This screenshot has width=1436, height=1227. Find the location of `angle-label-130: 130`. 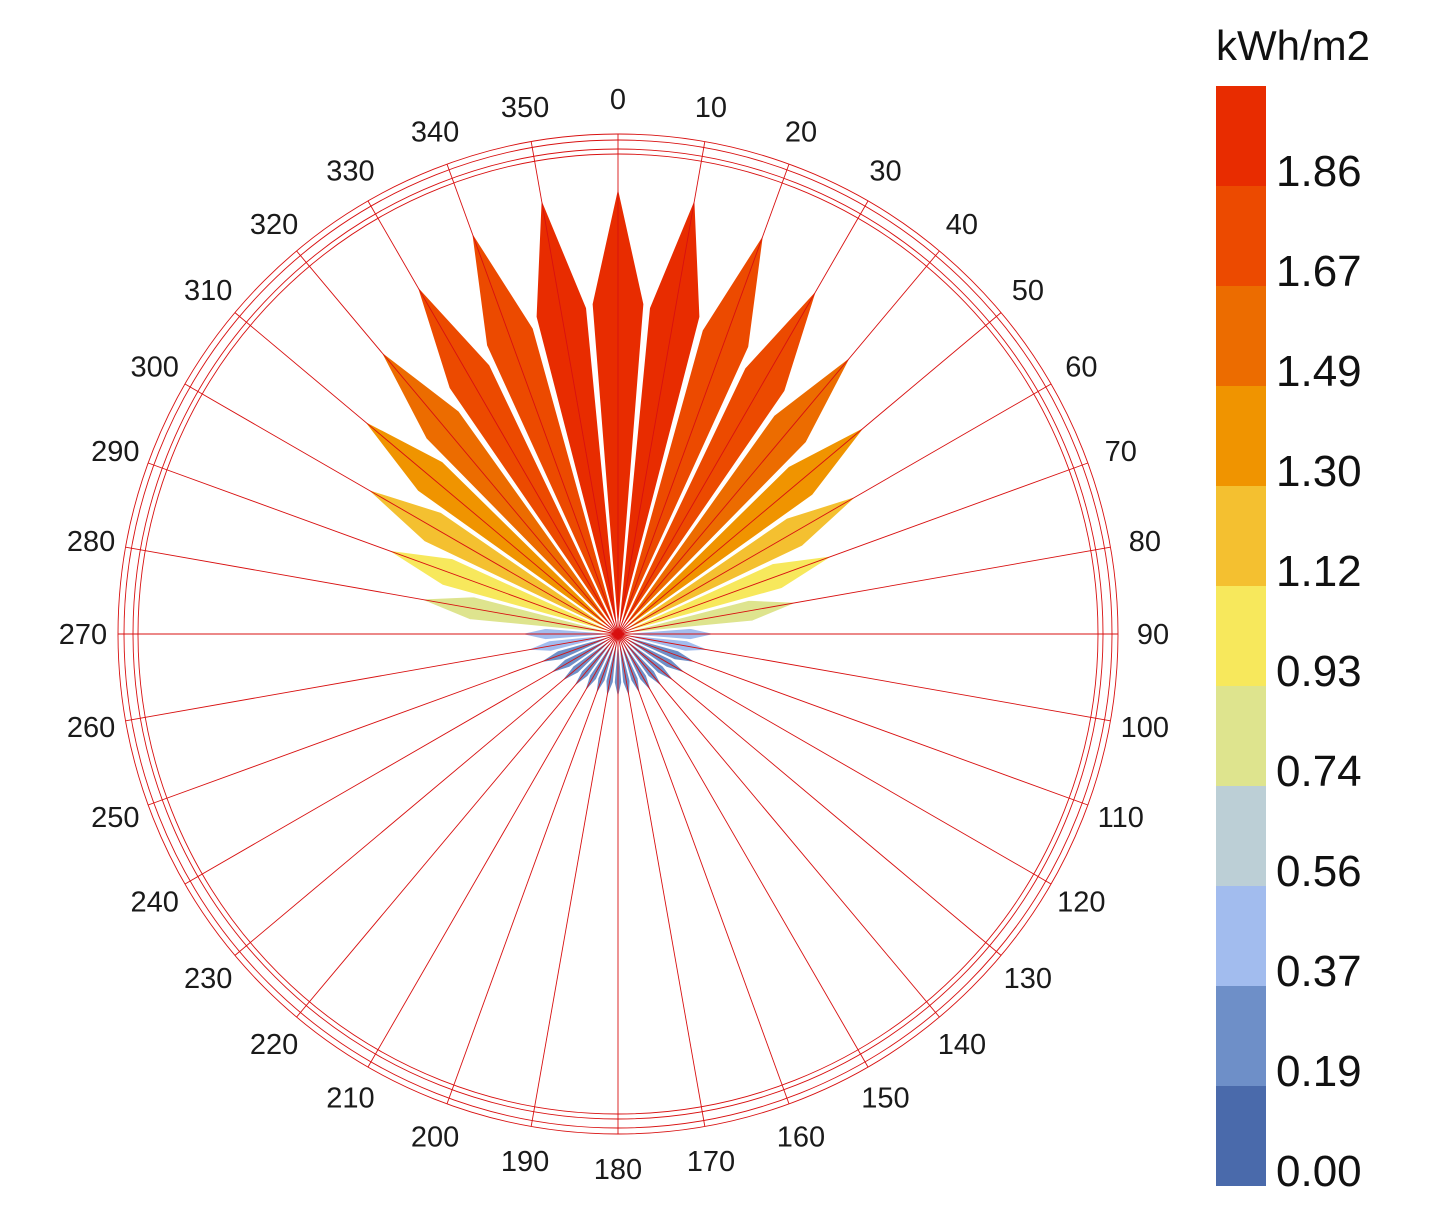

angle-label-130: 130 is located at coordinates (1028, 979).